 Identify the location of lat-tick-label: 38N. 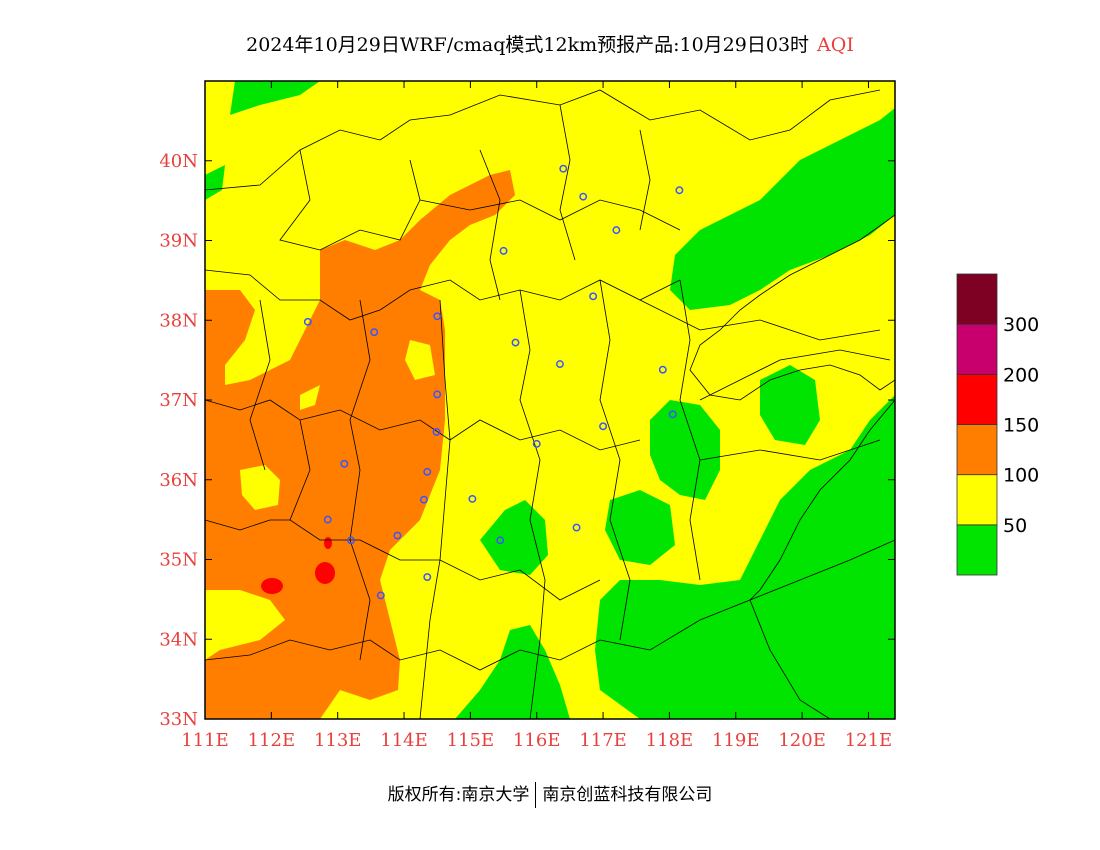
(178, 320).